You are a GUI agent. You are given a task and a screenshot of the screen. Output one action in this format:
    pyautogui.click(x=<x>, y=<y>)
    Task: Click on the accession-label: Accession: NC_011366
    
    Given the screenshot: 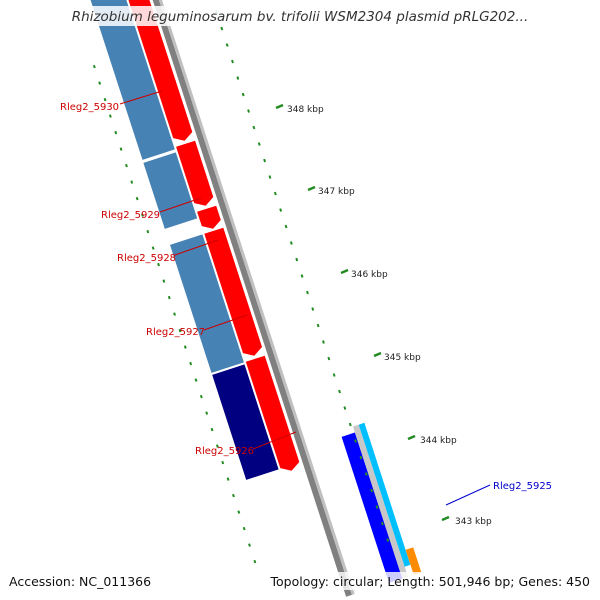 What is the action you would take?
    pyautogui.click(x=80, y=581)
    